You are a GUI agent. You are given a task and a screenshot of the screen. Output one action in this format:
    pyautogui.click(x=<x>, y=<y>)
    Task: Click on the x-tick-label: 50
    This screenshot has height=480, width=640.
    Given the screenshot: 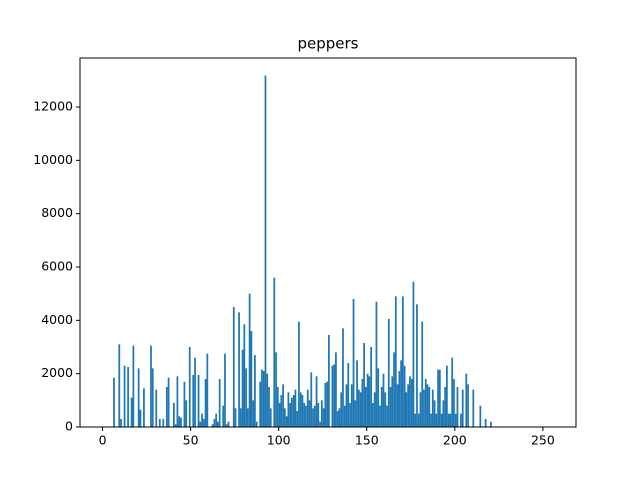 What is the action you would take?
    pyautogui.click(x=191, y=440)
    